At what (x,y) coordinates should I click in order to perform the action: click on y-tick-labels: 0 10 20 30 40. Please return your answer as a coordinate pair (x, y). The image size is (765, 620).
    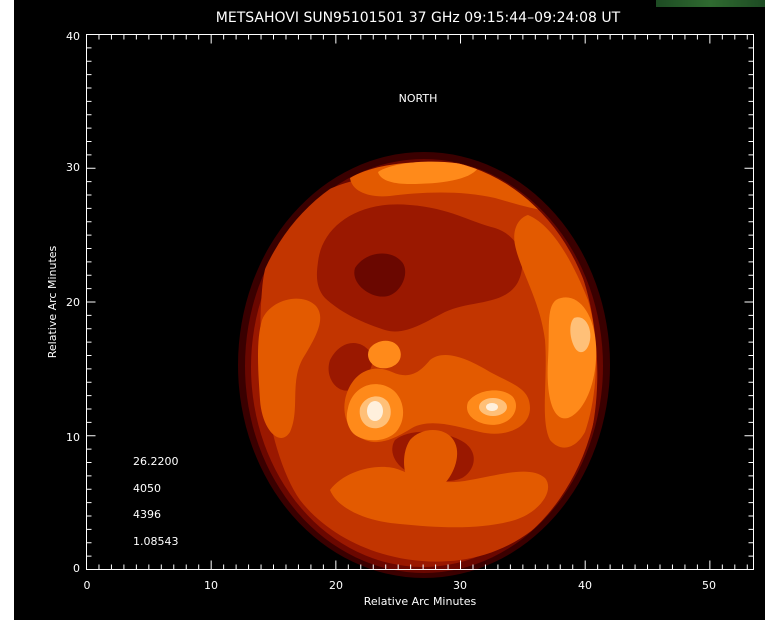
    Looking at the image, I should click on (73, 302).